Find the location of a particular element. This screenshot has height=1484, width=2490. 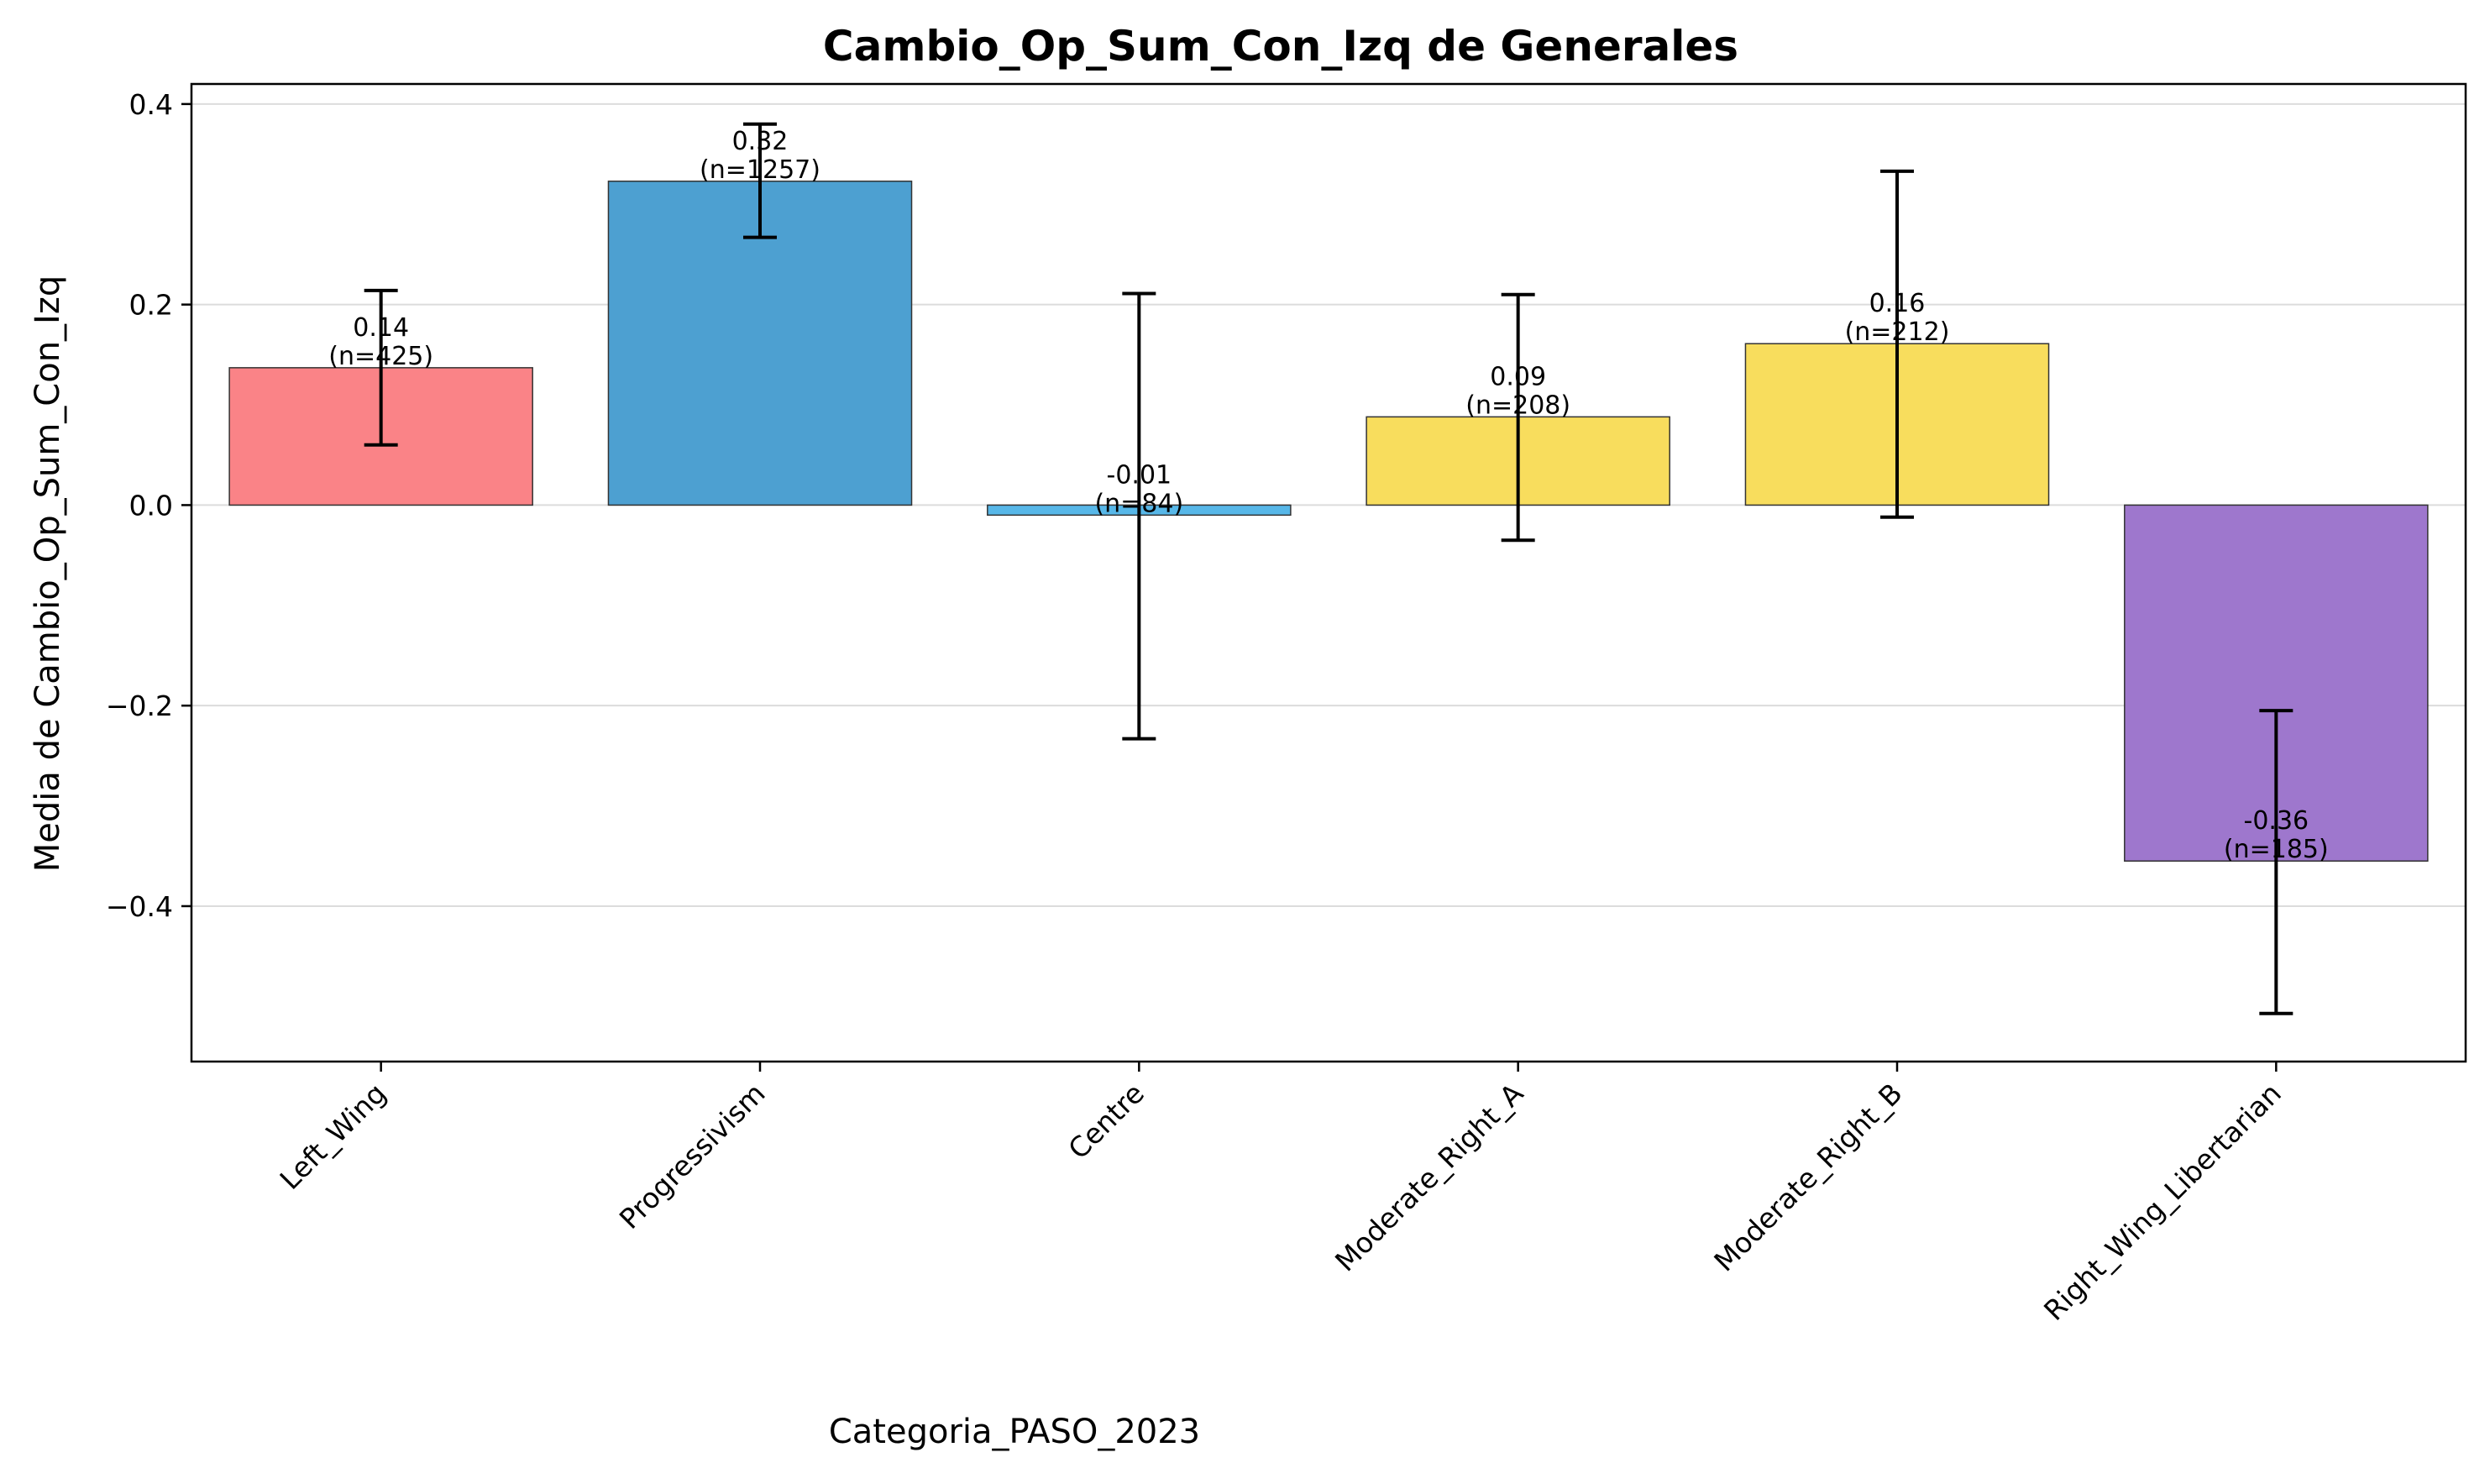

x-tick-label: Right_Wing_Libertarian is located at coordinates (2162, 1202).